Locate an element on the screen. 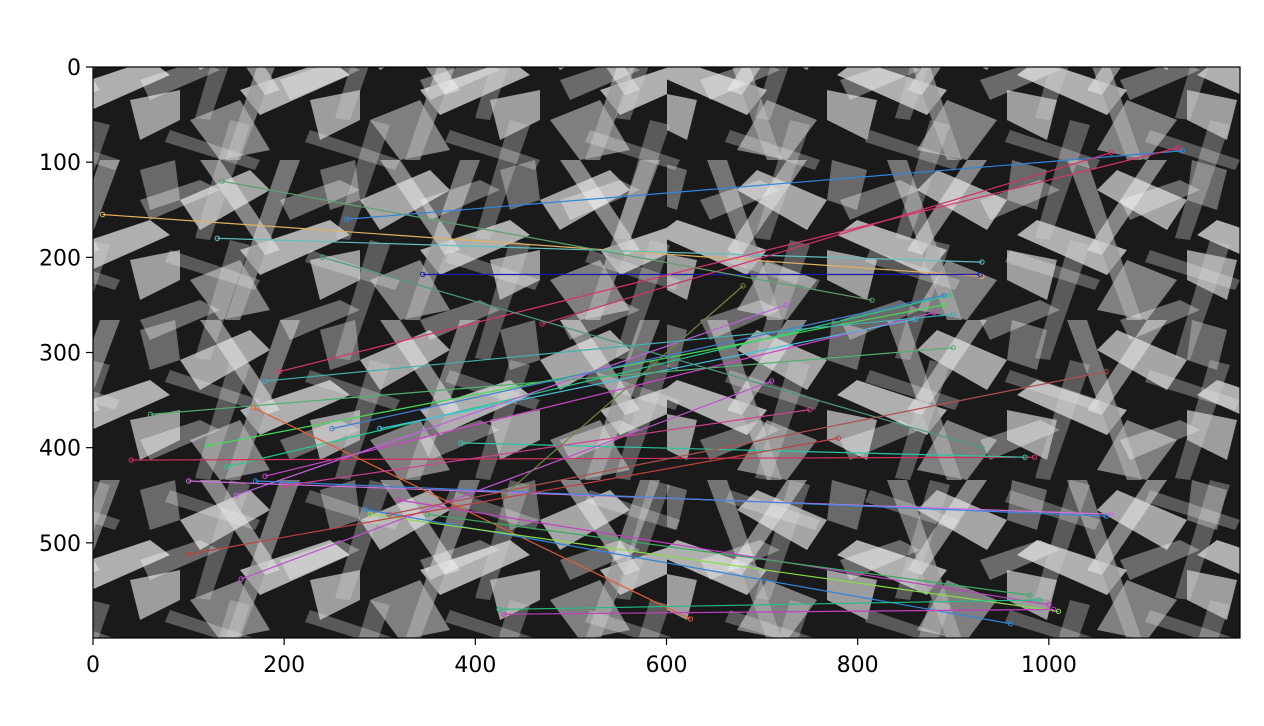 Image resolution: width=1264 pixels, height=726 pixels. keypoint-17-left is located at coordinates (365, 509).